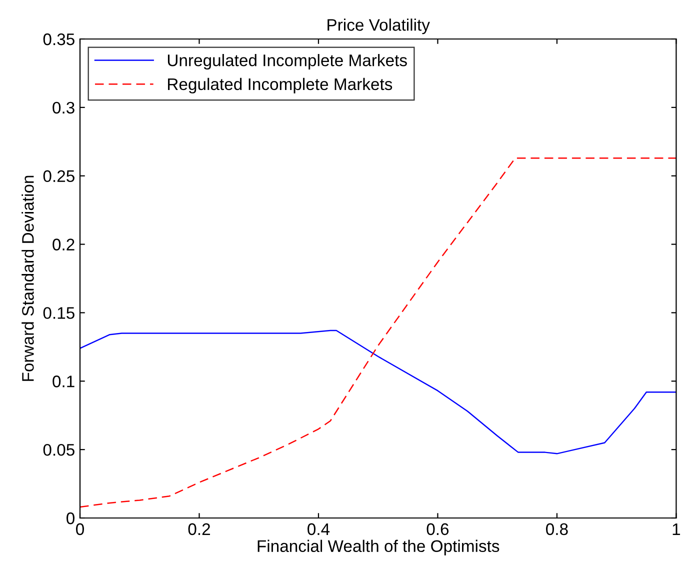  Describe the element at coordinates (287, 62) in the screenshot. I see `legend-label: Unregulated Incomplete Markets` at that location.